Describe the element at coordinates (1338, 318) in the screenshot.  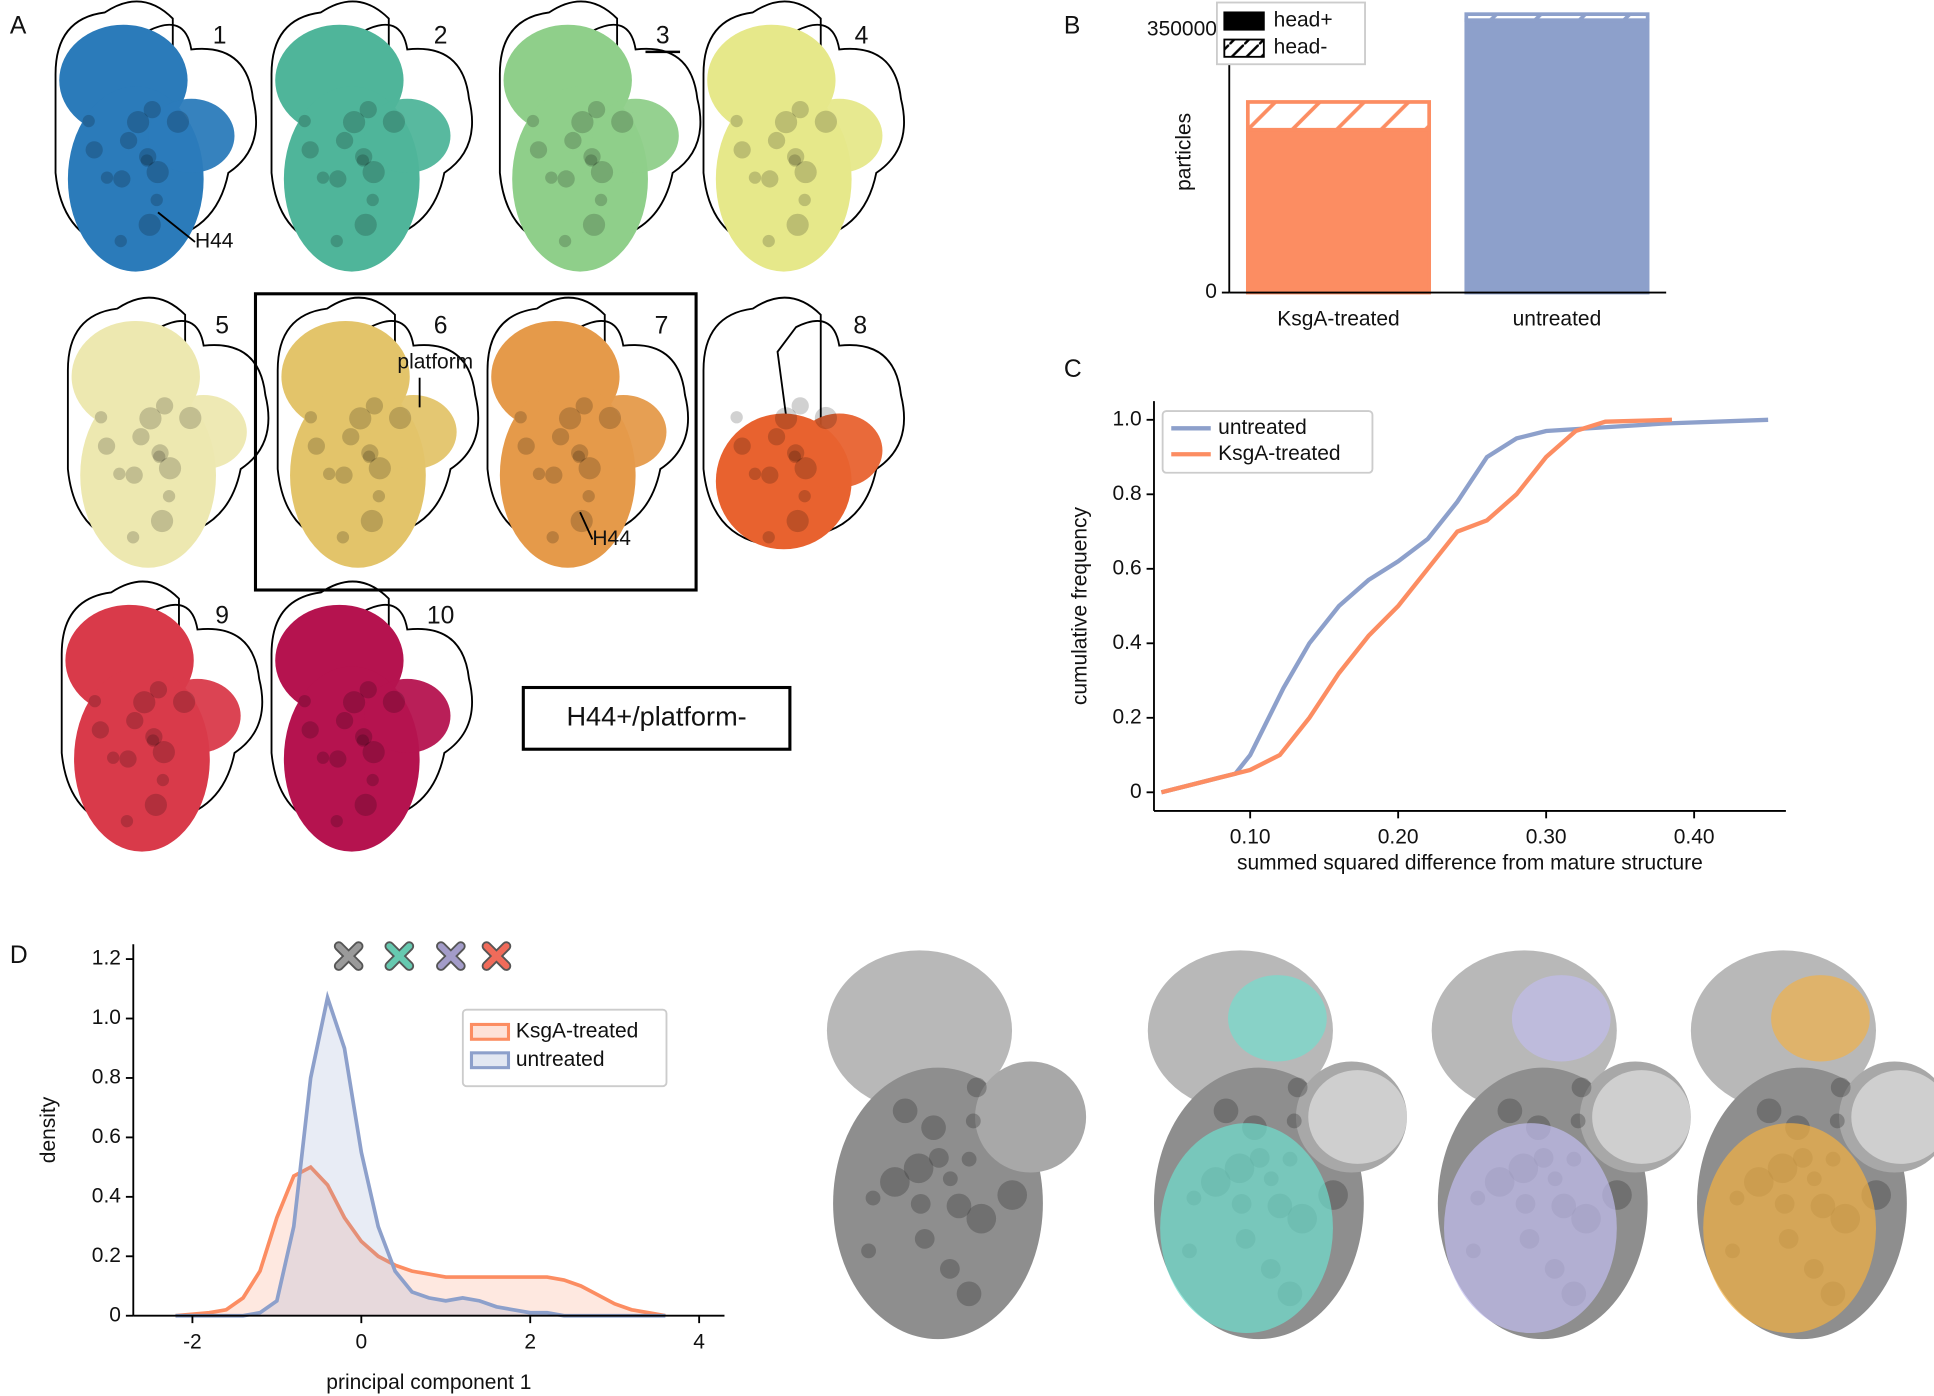
I see `x-tick-label: KsgA-treated` at that location.